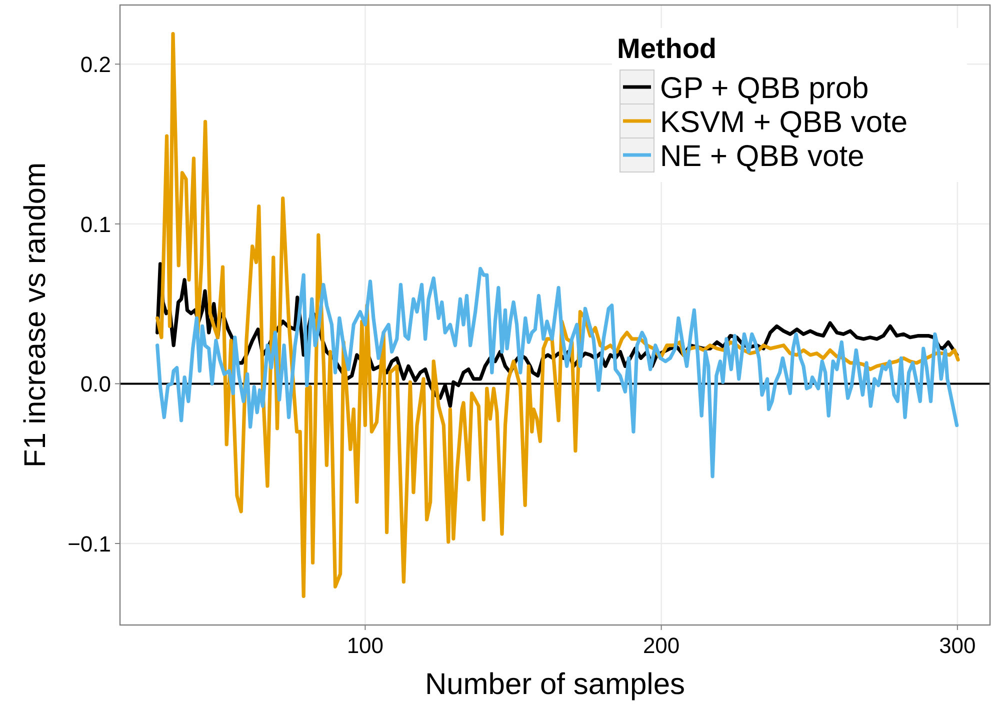 The height and width of the screenshot is (704, 991). What do you see at coordinates (667, 48) in the screenshot?
I see `legend-title: Method` at bounding box center [667, 48].